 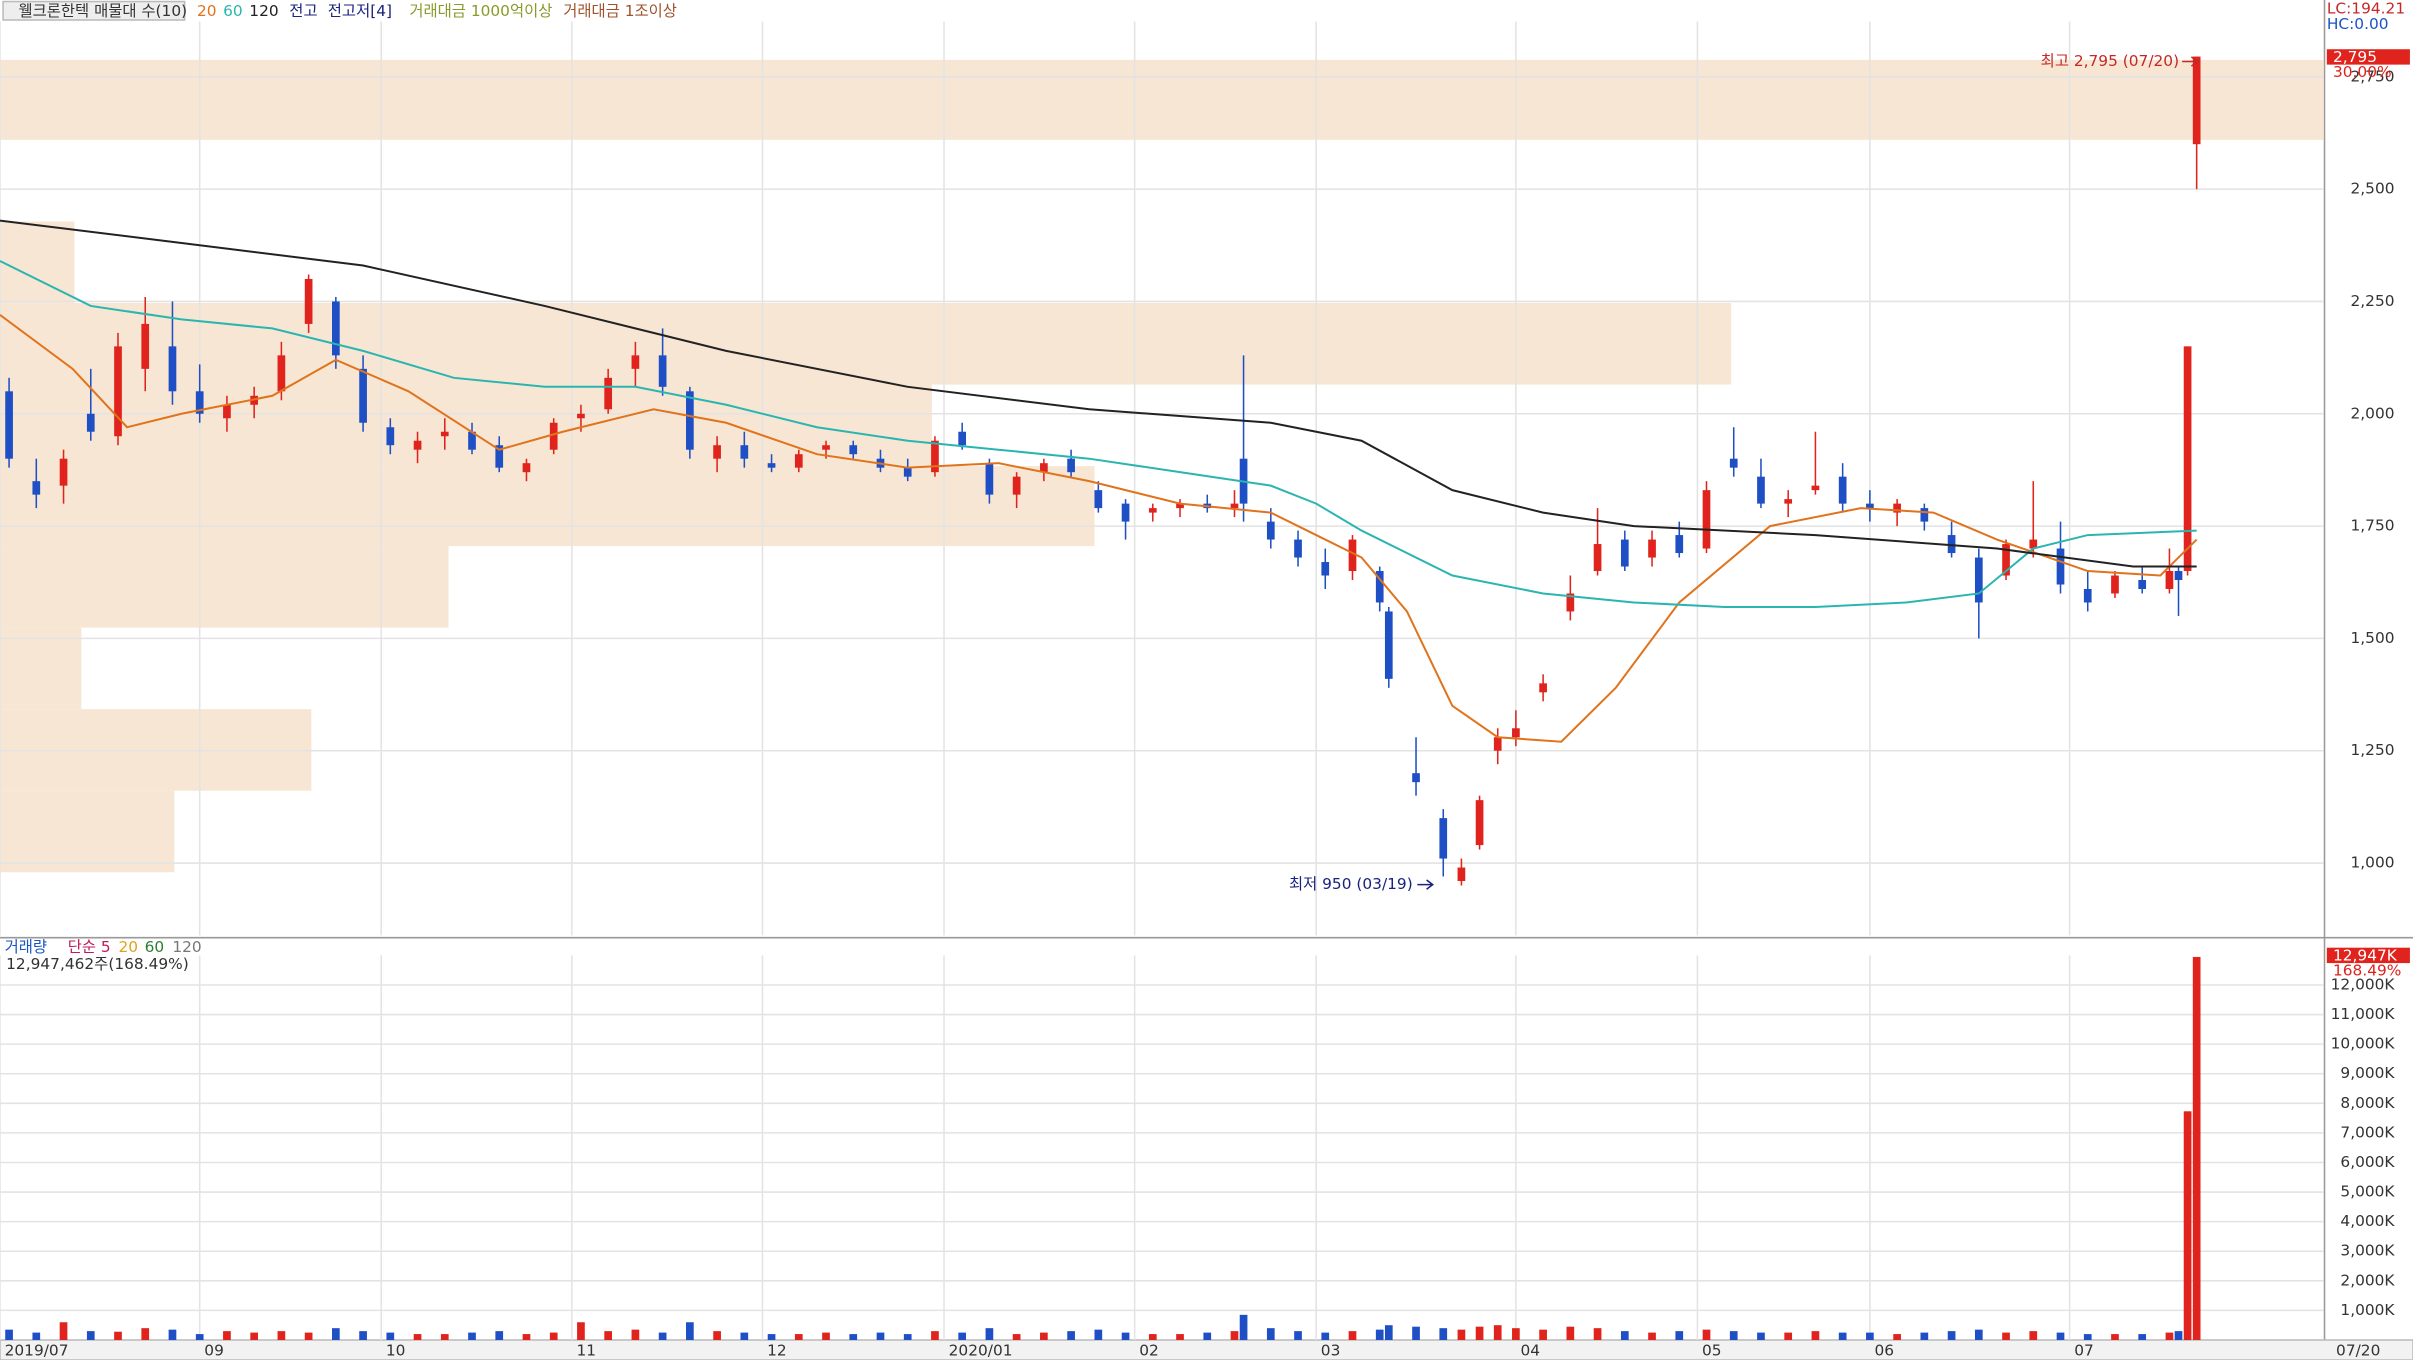 I want to click on volume-tick-label: 3,000K, so click(x=2367, y=1251).